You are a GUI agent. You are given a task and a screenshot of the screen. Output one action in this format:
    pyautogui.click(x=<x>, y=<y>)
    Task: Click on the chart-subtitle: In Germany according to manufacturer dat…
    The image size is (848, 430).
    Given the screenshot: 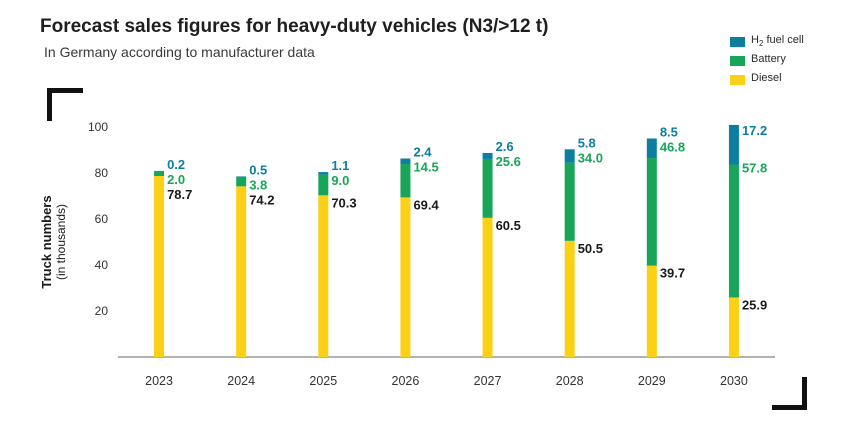 What is the action you would take?
    pyautogui.click(x=179, y=52)
    